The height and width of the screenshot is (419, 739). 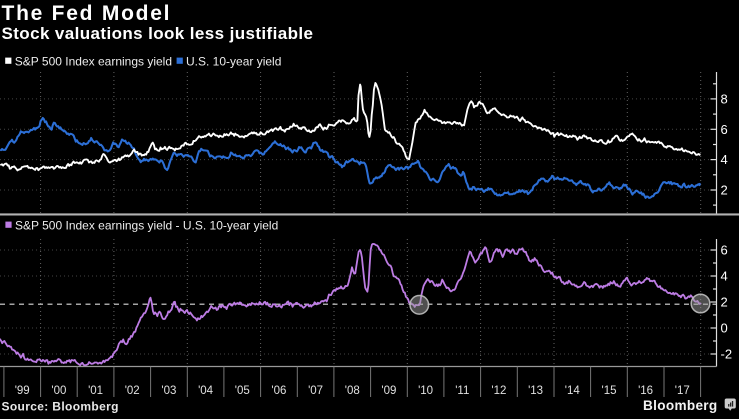 I want to click on svg-text: '03, so click(x=168, y=391).